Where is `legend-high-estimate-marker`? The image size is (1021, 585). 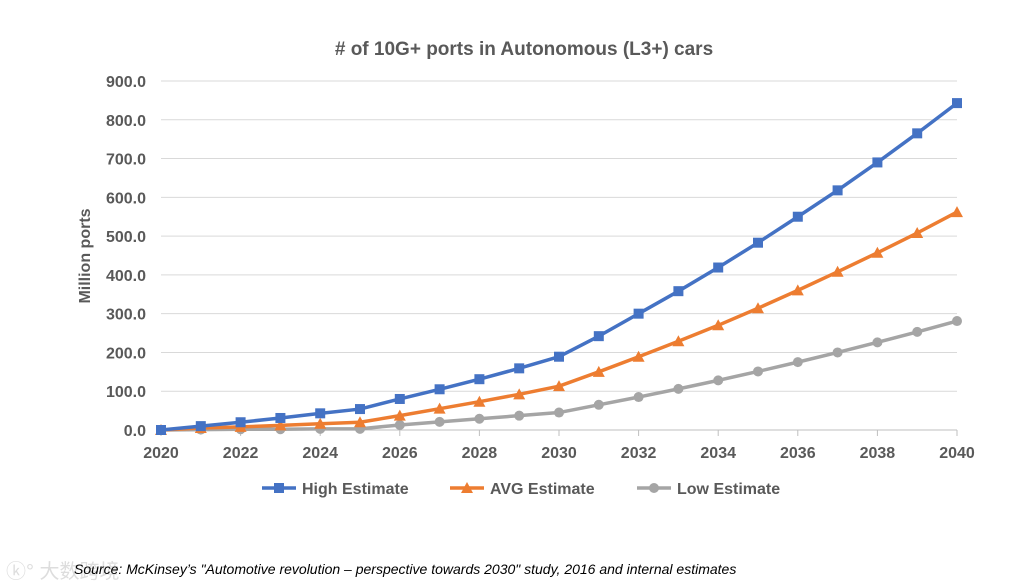 legend-high-estimate-marker is located at coordinates (279, 488).